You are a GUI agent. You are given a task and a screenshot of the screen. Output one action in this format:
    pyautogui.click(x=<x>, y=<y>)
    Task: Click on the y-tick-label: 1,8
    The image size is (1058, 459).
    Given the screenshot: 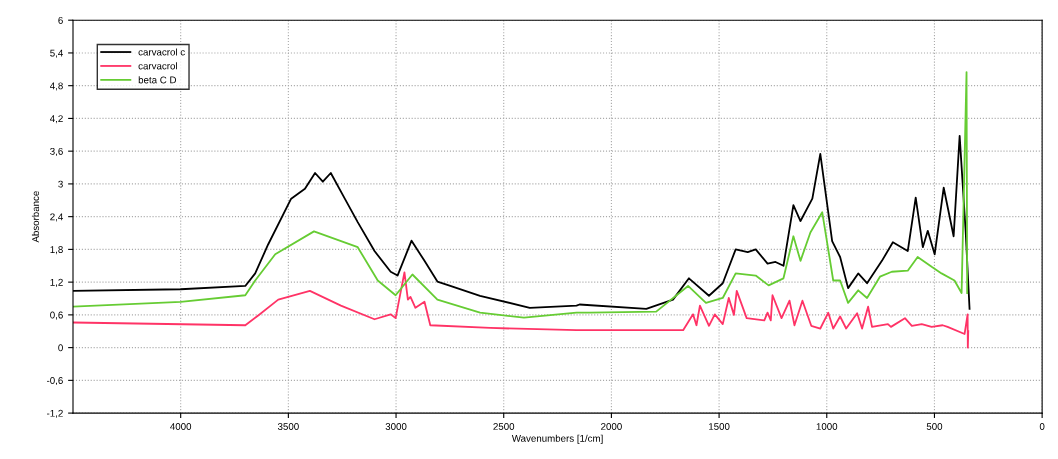 What is the action you would take?
    pyautogui.click(x=56, y=250)
    